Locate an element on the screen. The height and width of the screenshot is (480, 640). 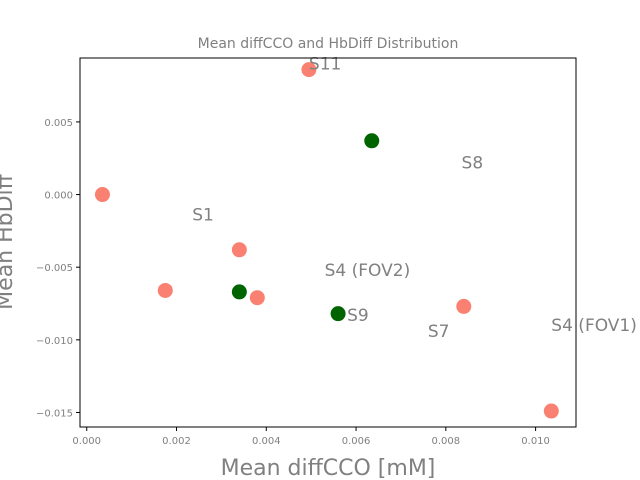
x-tick-label: 0.010 is located at coordinates (535, 441).